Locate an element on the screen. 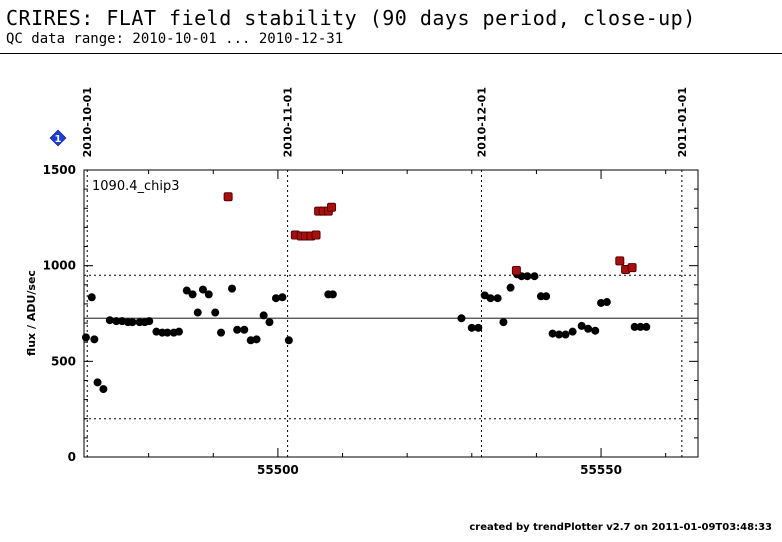 This screenshot has width=782, height=542. page-subtitle: QC data range: 2010-10-01 ... 2010-12-31 is located at coordinates (175, 39).